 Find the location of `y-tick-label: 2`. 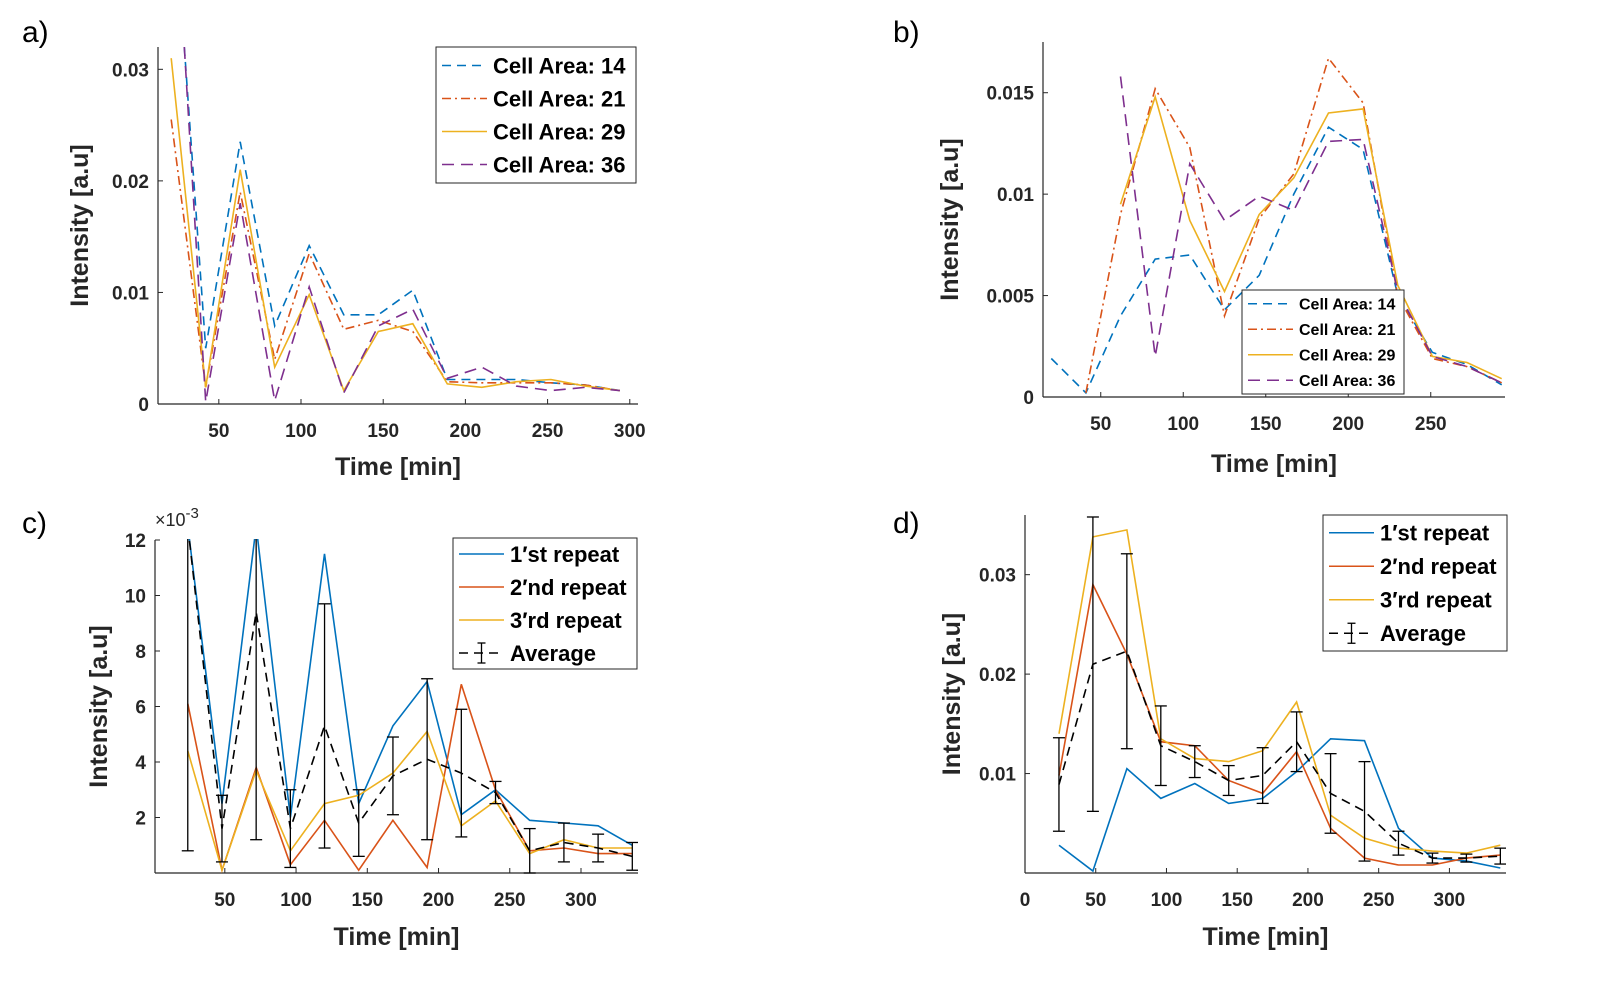

y-tick-label: 2 is located at coordinates (140, 819).